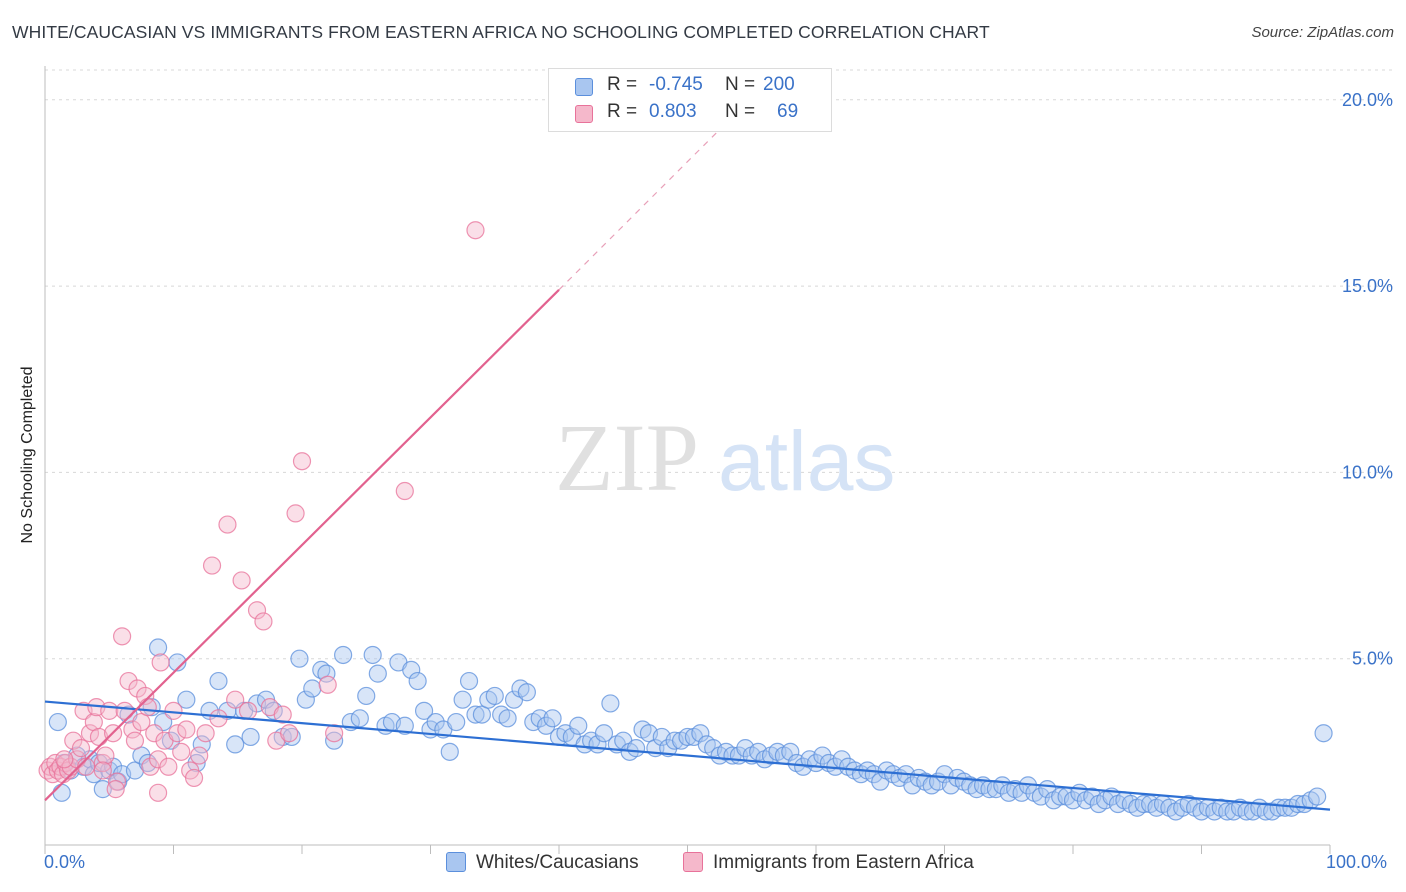 This screenshot has width=1406, height=892. I want to click on legend-label-whites: Whites/Caucasians, so click(557, 862).